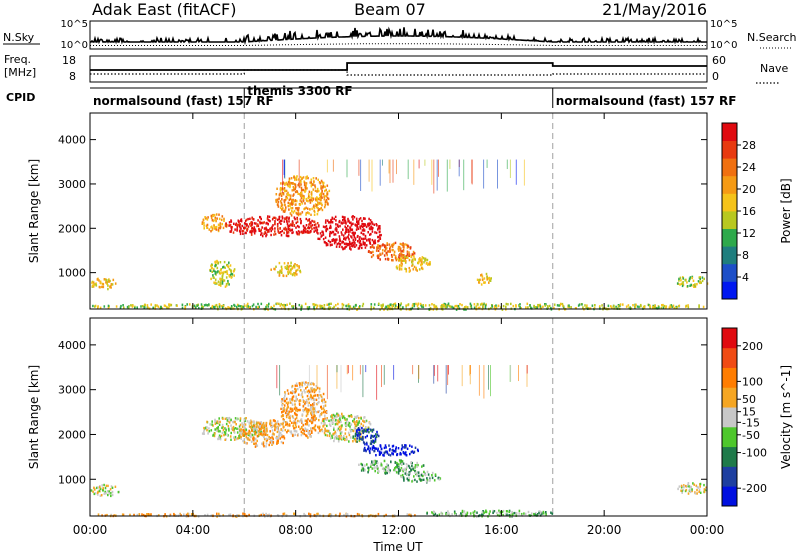 This screenshot has height=554, width=800. What do you see at coordinates (729, 272) in the screenshot?
I see `colorbar-swatch` at bounding box center [729, 272].